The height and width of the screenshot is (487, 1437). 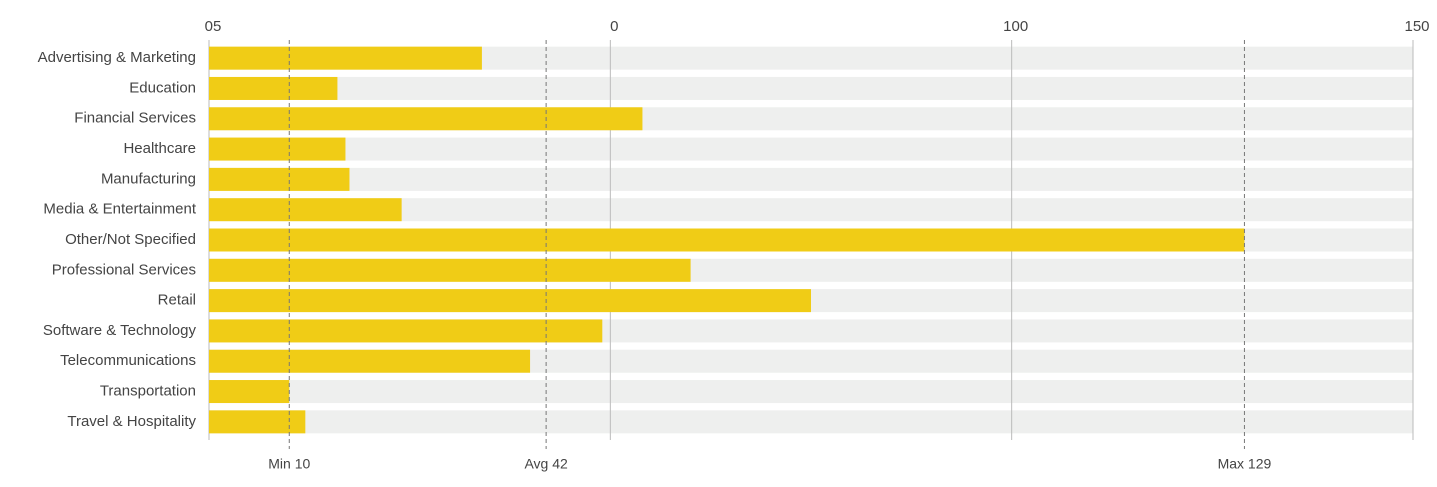 I want to click on y-tick-label: Transportation, so click(x=148, y=391).